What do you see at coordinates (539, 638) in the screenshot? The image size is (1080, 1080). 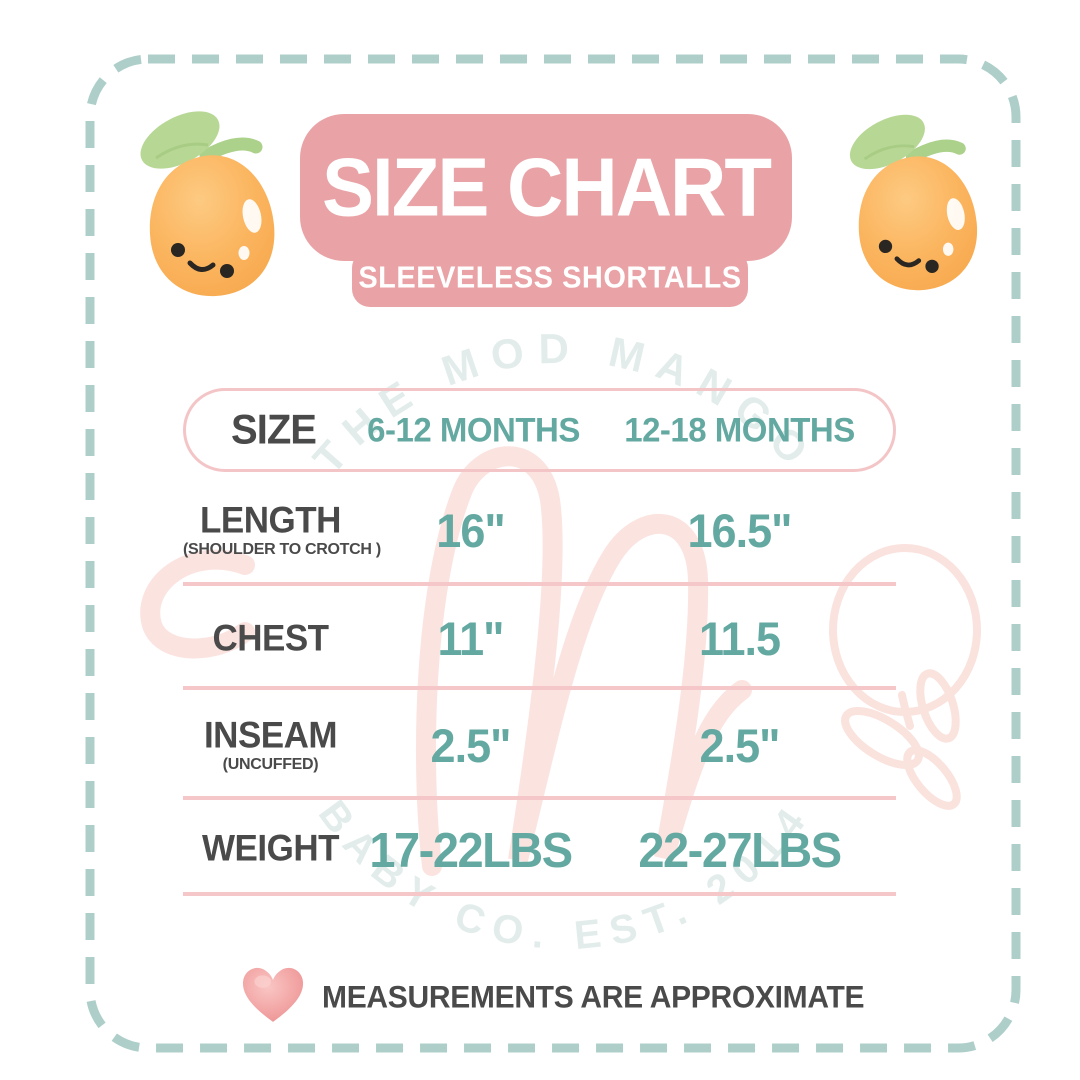 I see `table-row-chest: CHEST 11" 11.5` at bounding box center [539, 638].